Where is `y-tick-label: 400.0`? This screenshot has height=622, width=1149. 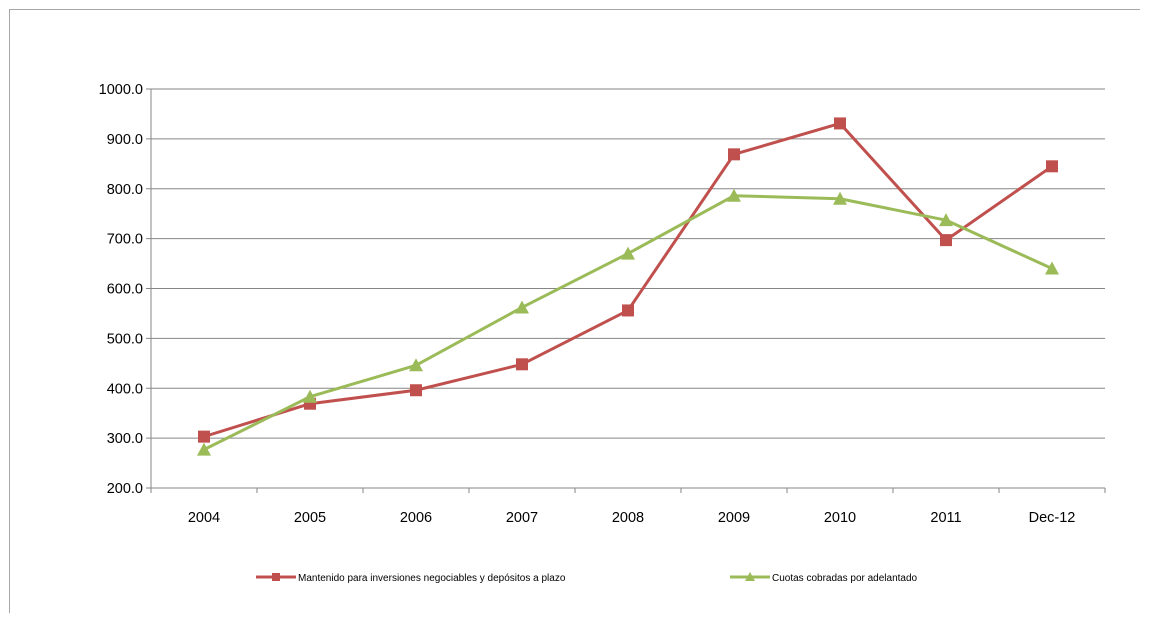 y-tick-label: 400.0 is located at coordinates (125, 389).